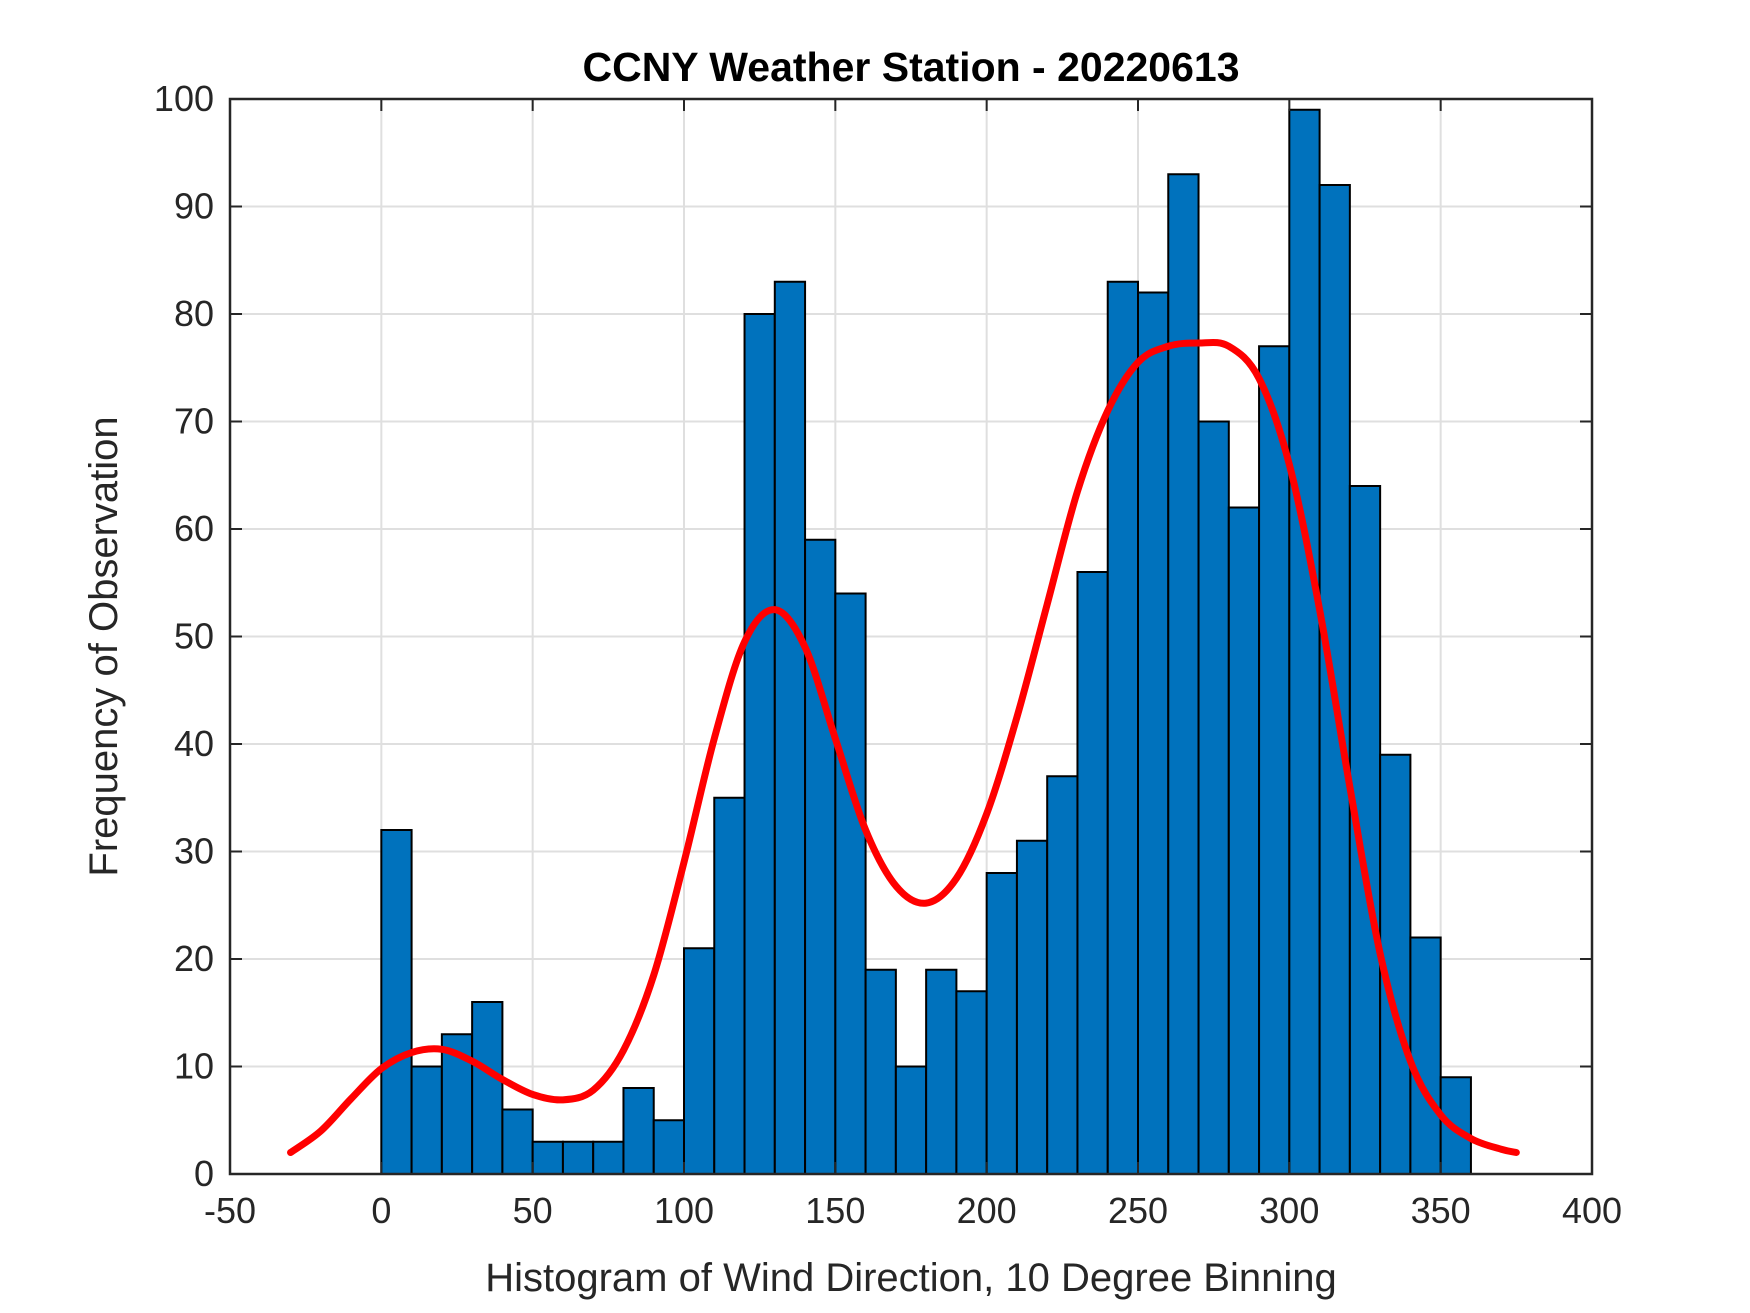  Describe the element at coordinates (194, 421) in the screenshot. I see `y-tick-label: 70` at that location.